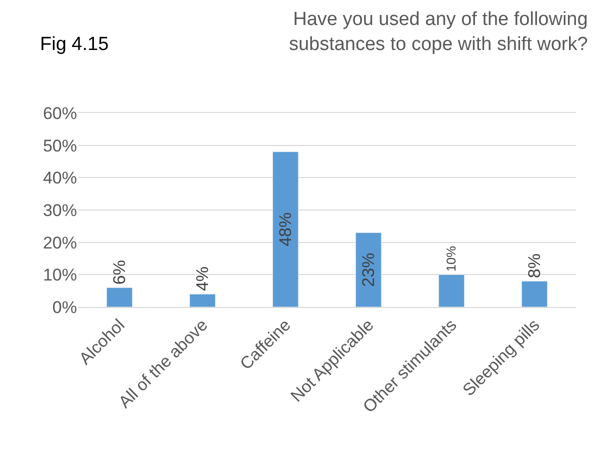 The width and height of the screenshot is (606, 457). What do you see at coordinates (59, 275) in the screenshot?
I see `y-tick-label: 10%` at bounding box center [59, 275].